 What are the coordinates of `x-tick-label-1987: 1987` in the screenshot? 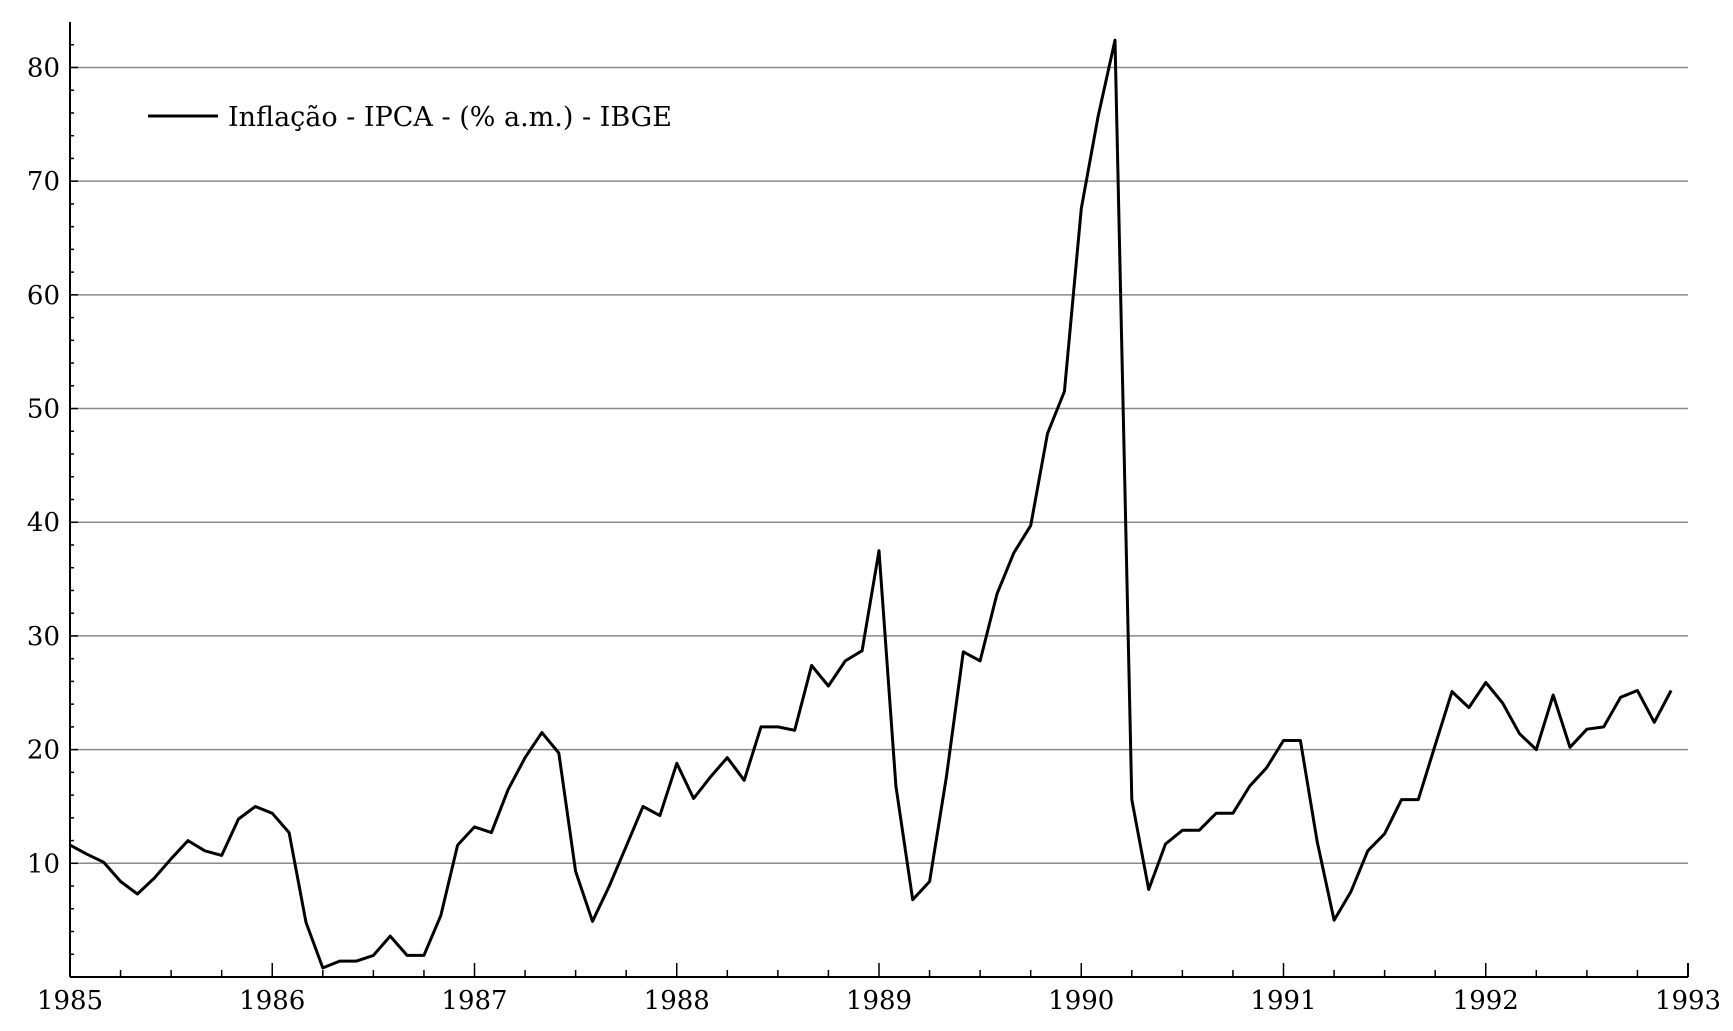 It's located at (474, 1001).